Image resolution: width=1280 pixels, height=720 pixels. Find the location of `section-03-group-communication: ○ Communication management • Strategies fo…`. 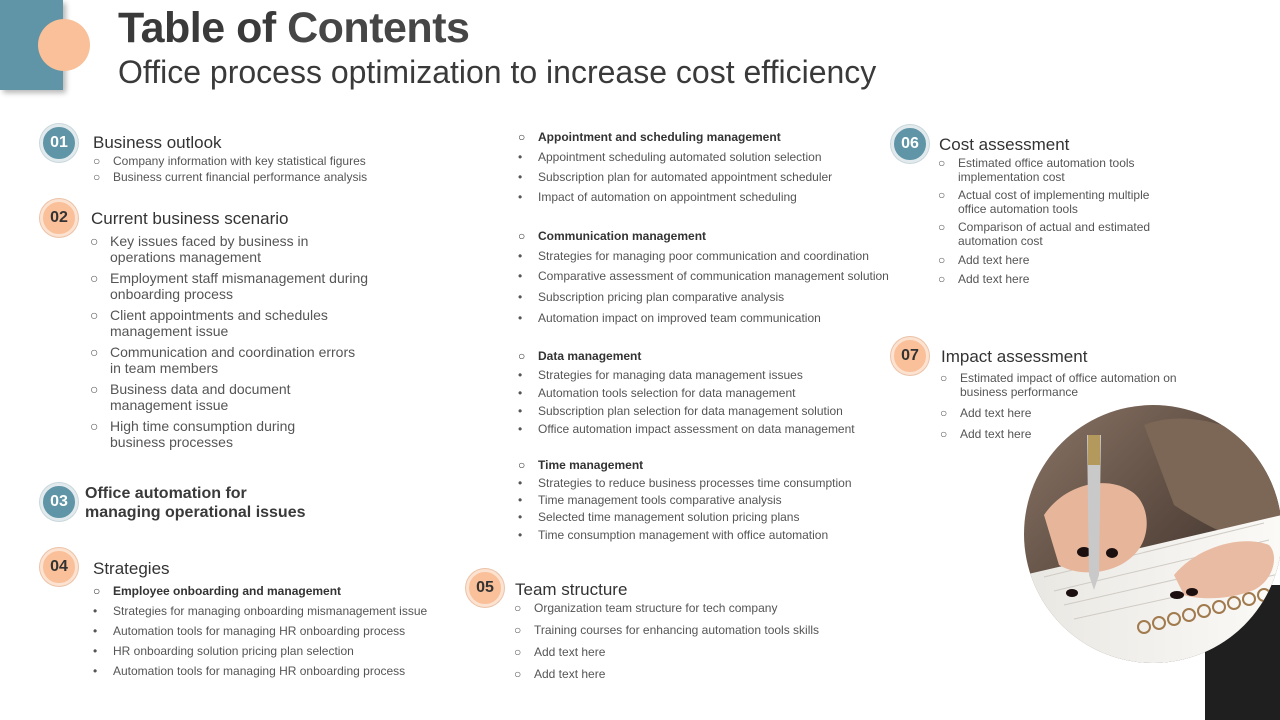

section-03-group-communication: ○ Communication management • Strategies fo… is located at coordinates (708, 277).